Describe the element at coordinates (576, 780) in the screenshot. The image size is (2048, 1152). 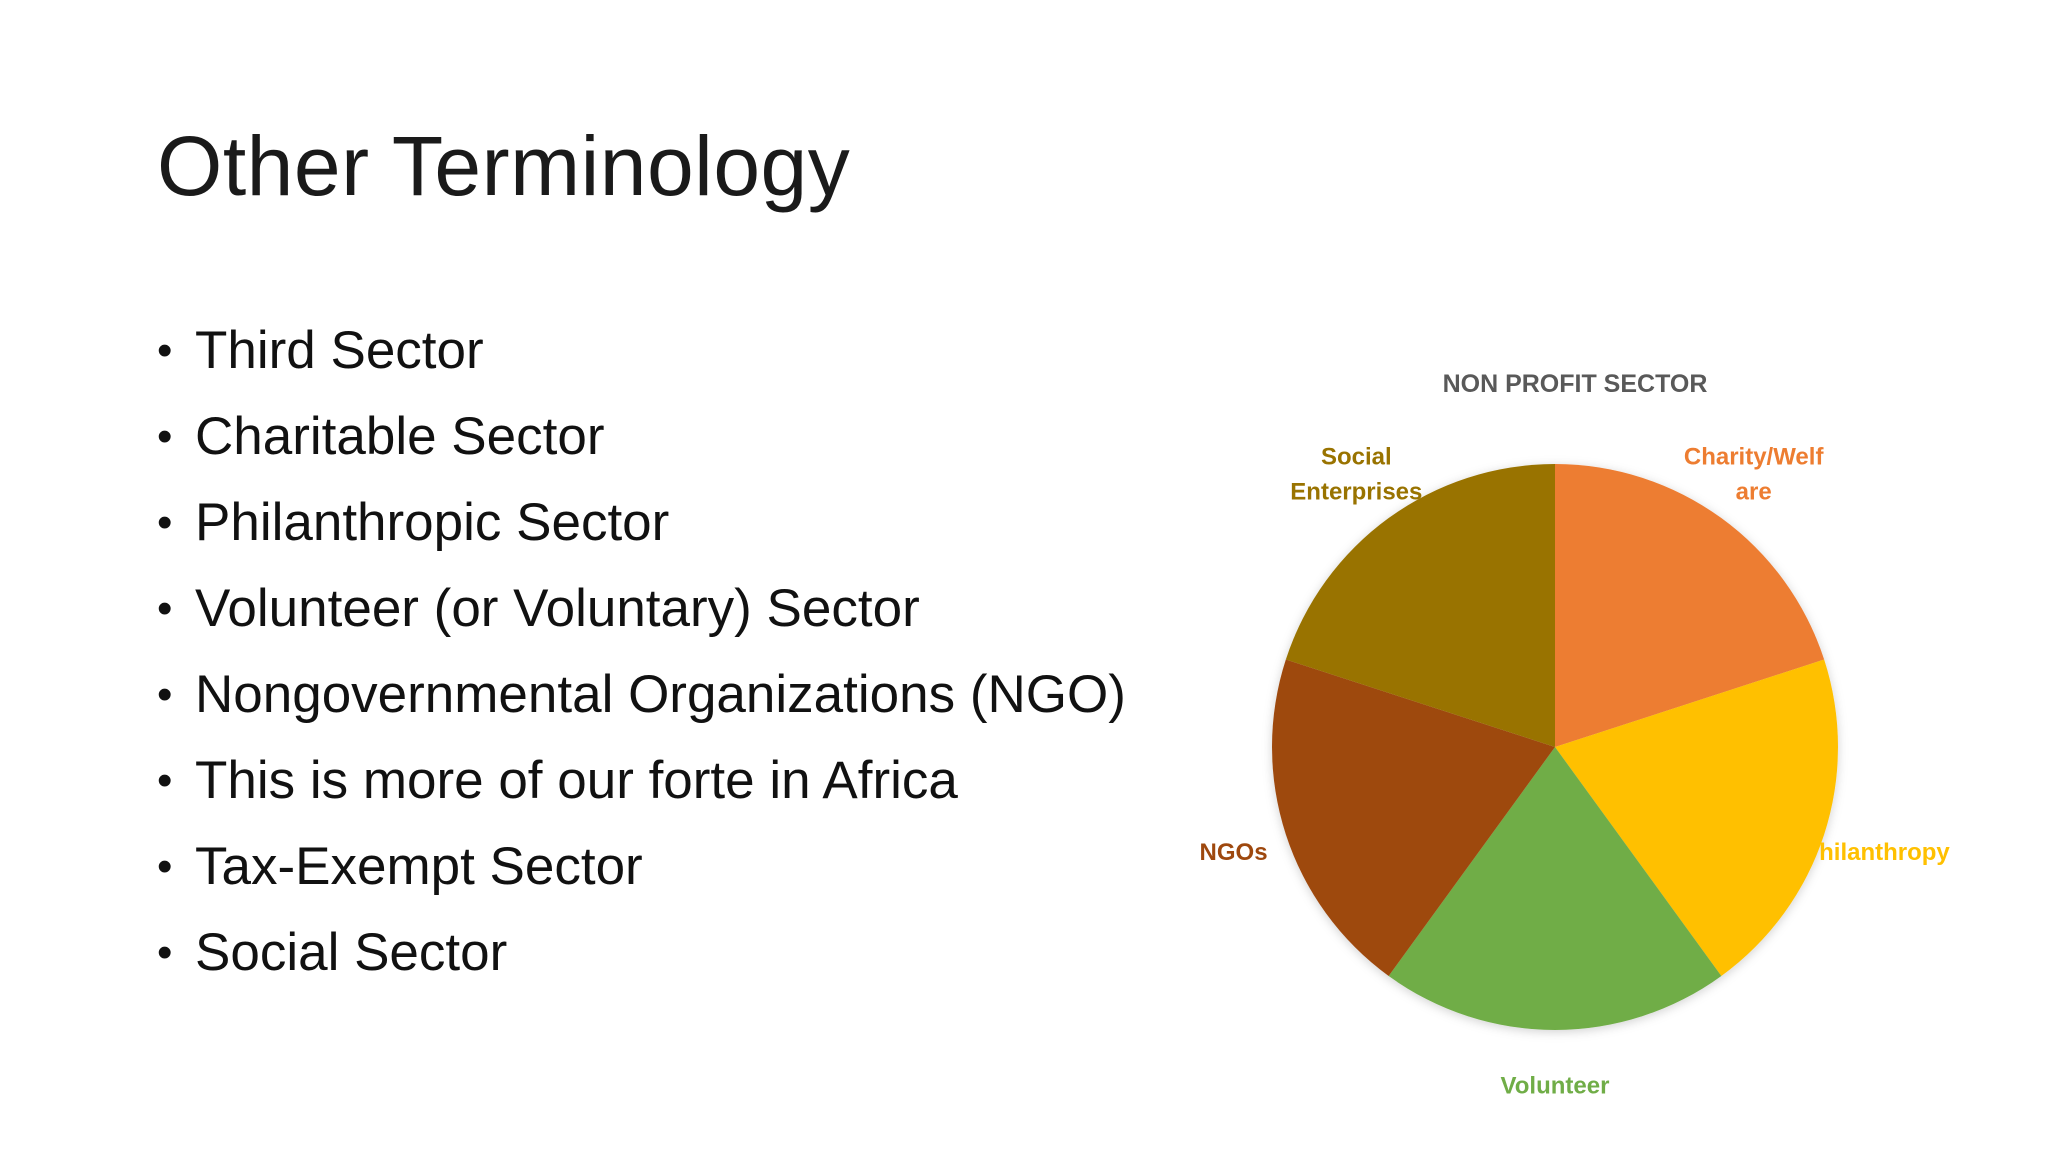
I see `bullet-text: This is more of our forte in Africa` at that location.